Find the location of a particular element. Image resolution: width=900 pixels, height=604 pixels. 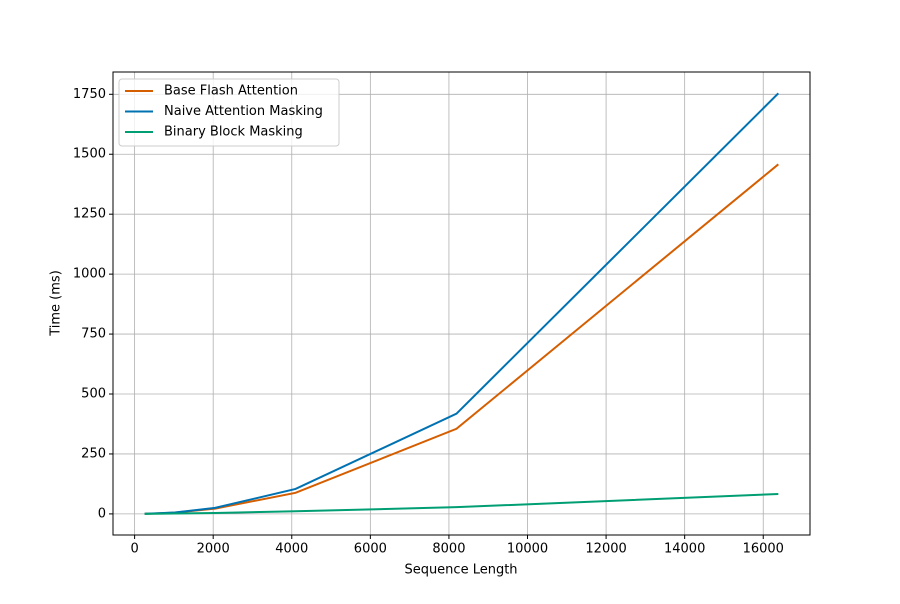

legend-label: Base Flash Attention is located at coordinates (231, 91).